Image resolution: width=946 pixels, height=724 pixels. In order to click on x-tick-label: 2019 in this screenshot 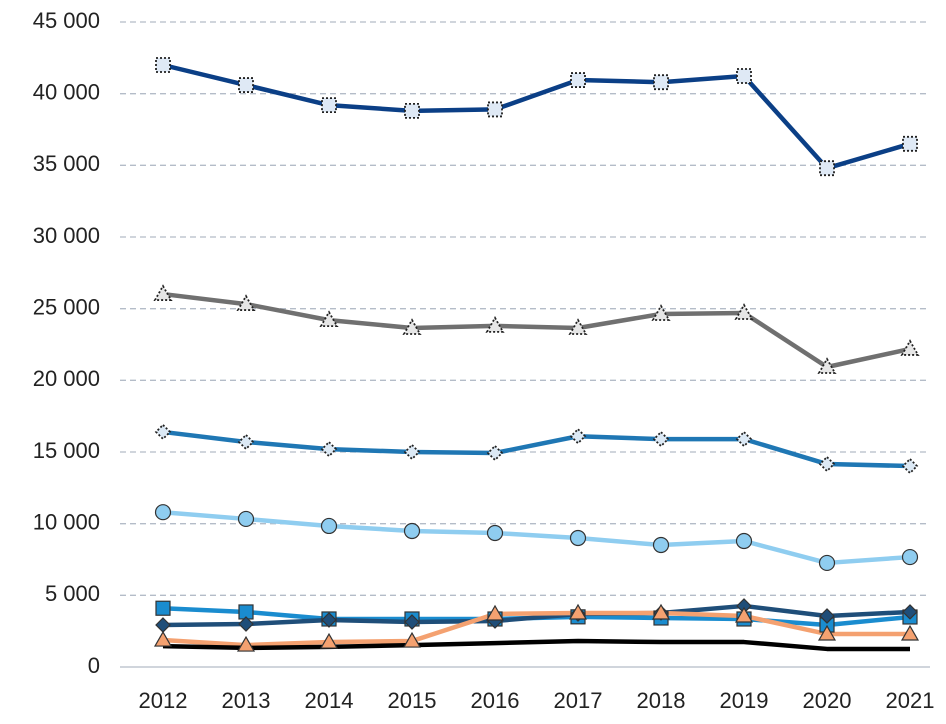, I will do `click(744, 700)`.